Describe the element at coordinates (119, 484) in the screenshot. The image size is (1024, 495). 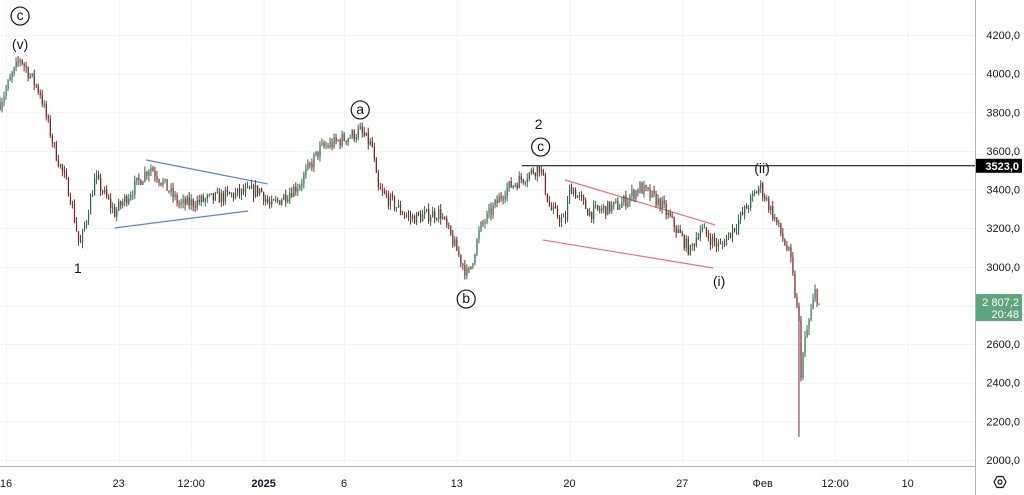
I see `time-tick-label: 23` at that location.